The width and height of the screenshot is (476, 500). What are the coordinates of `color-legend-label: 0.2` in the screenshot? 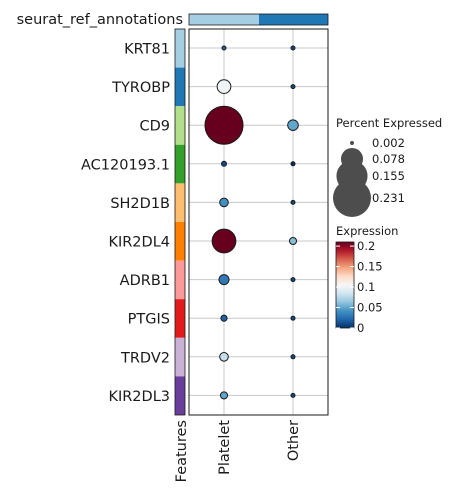 It's located at (366, 246).